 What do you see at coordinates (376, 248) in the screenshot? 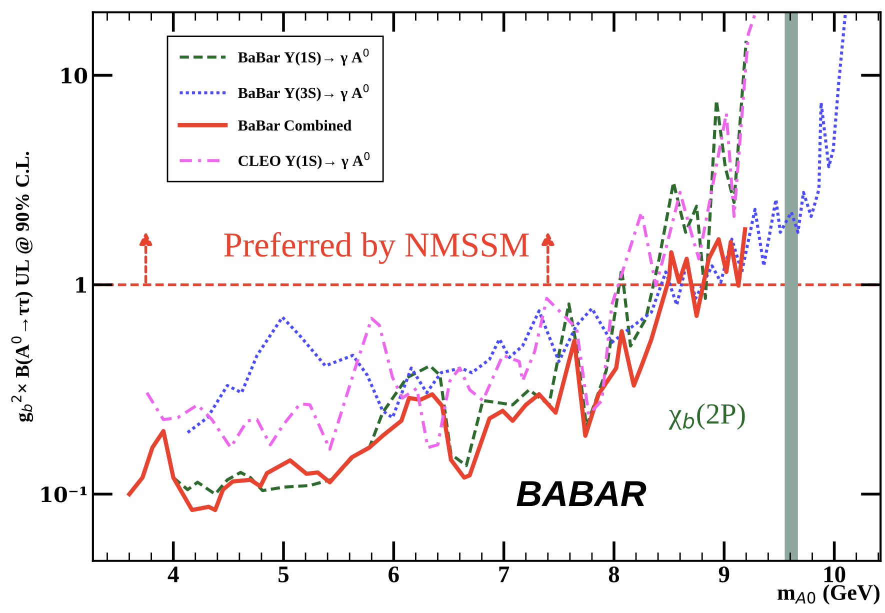
I see `annotation: Preferred by NMSSM` at bounding box center [376, 248].